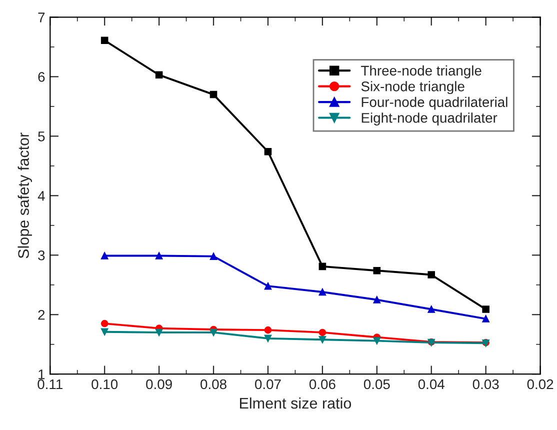 This screenshot has height=430, width=557. Describe the element at coordinates (25, 195) in the screenshot. I see `y-axis-title: Slope safety factor` at that location.